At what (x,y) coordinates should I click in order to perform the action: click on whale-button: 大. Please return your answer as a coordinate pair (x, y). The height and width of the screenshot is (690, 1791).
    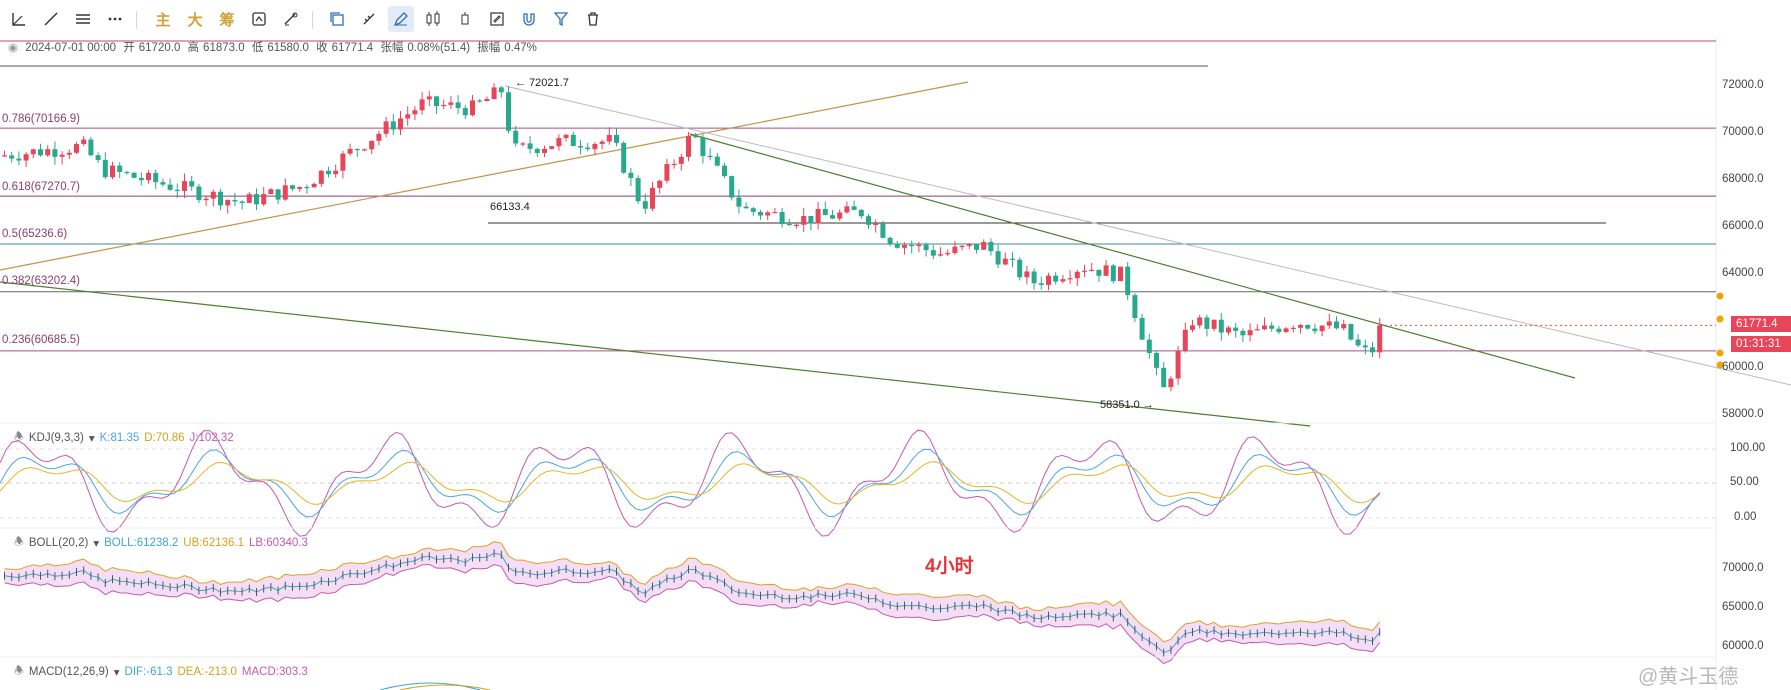
    Looking at the image, I should click on (195, 20).